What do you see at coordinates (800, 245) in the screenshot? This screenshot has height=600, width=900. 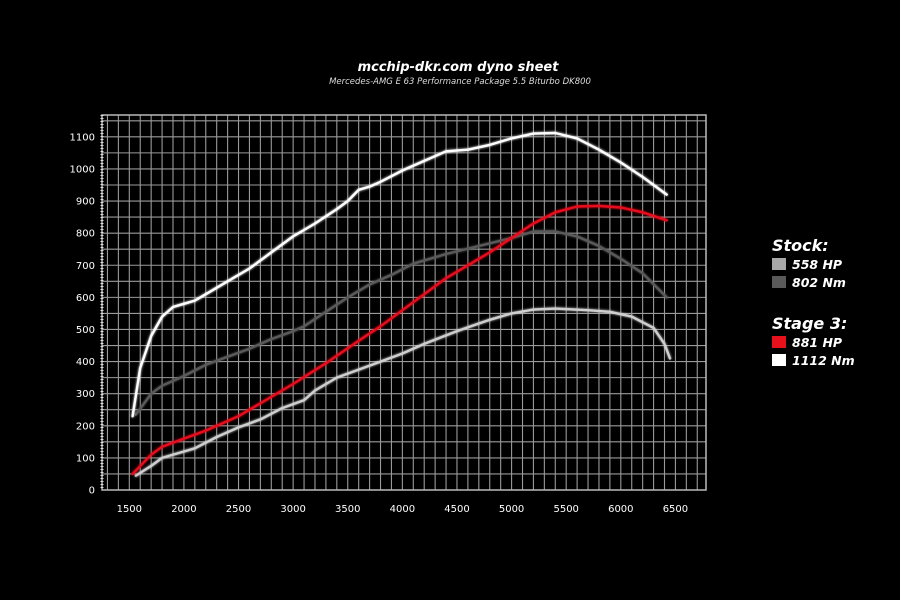 I see `legend-stock-heading: Stock:` at bounding box center [800, 245].